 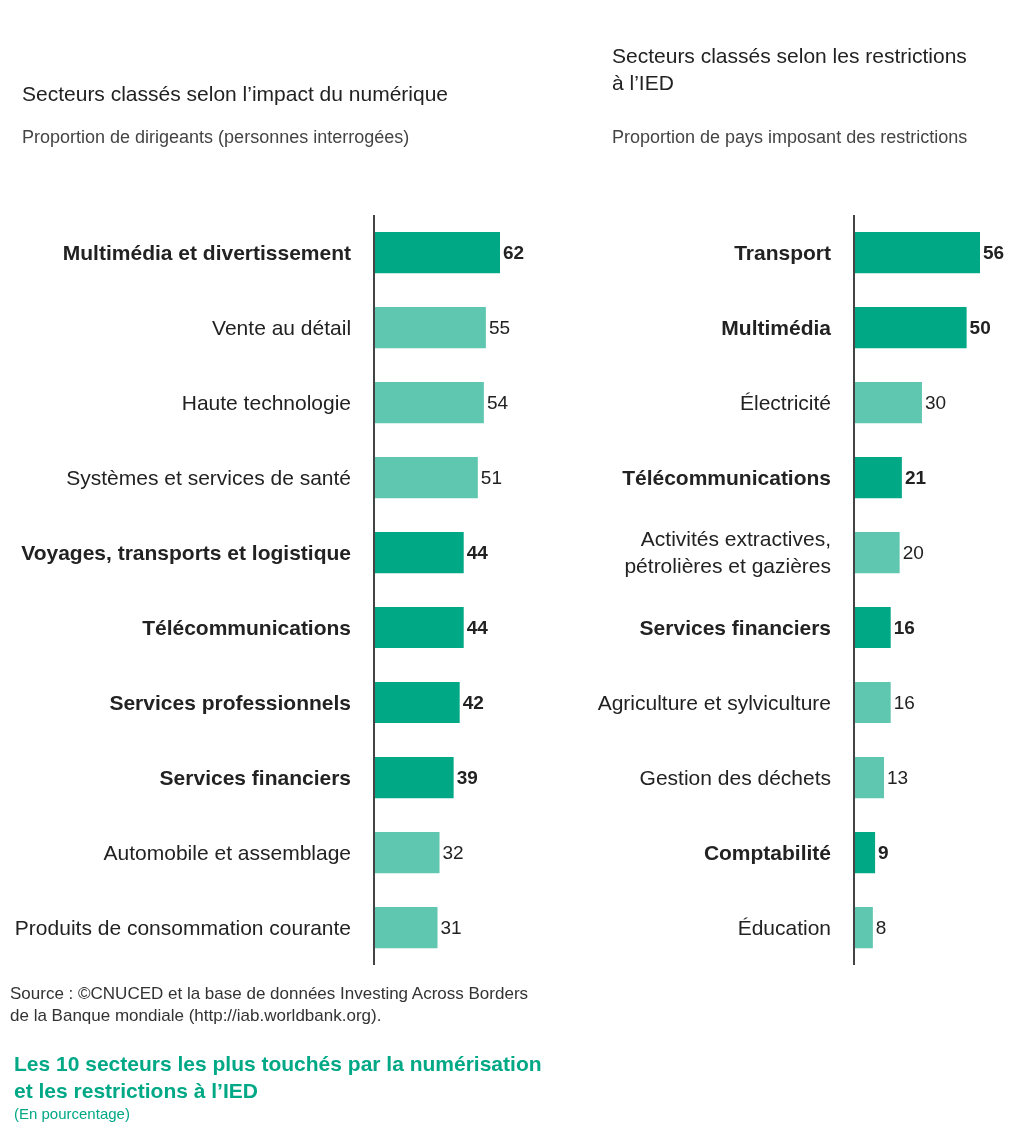 What do you see at coordinates (230, 702) in the screenshot?
I see `y-tick-label: Services professionnels` at bounding box center [230, 702].